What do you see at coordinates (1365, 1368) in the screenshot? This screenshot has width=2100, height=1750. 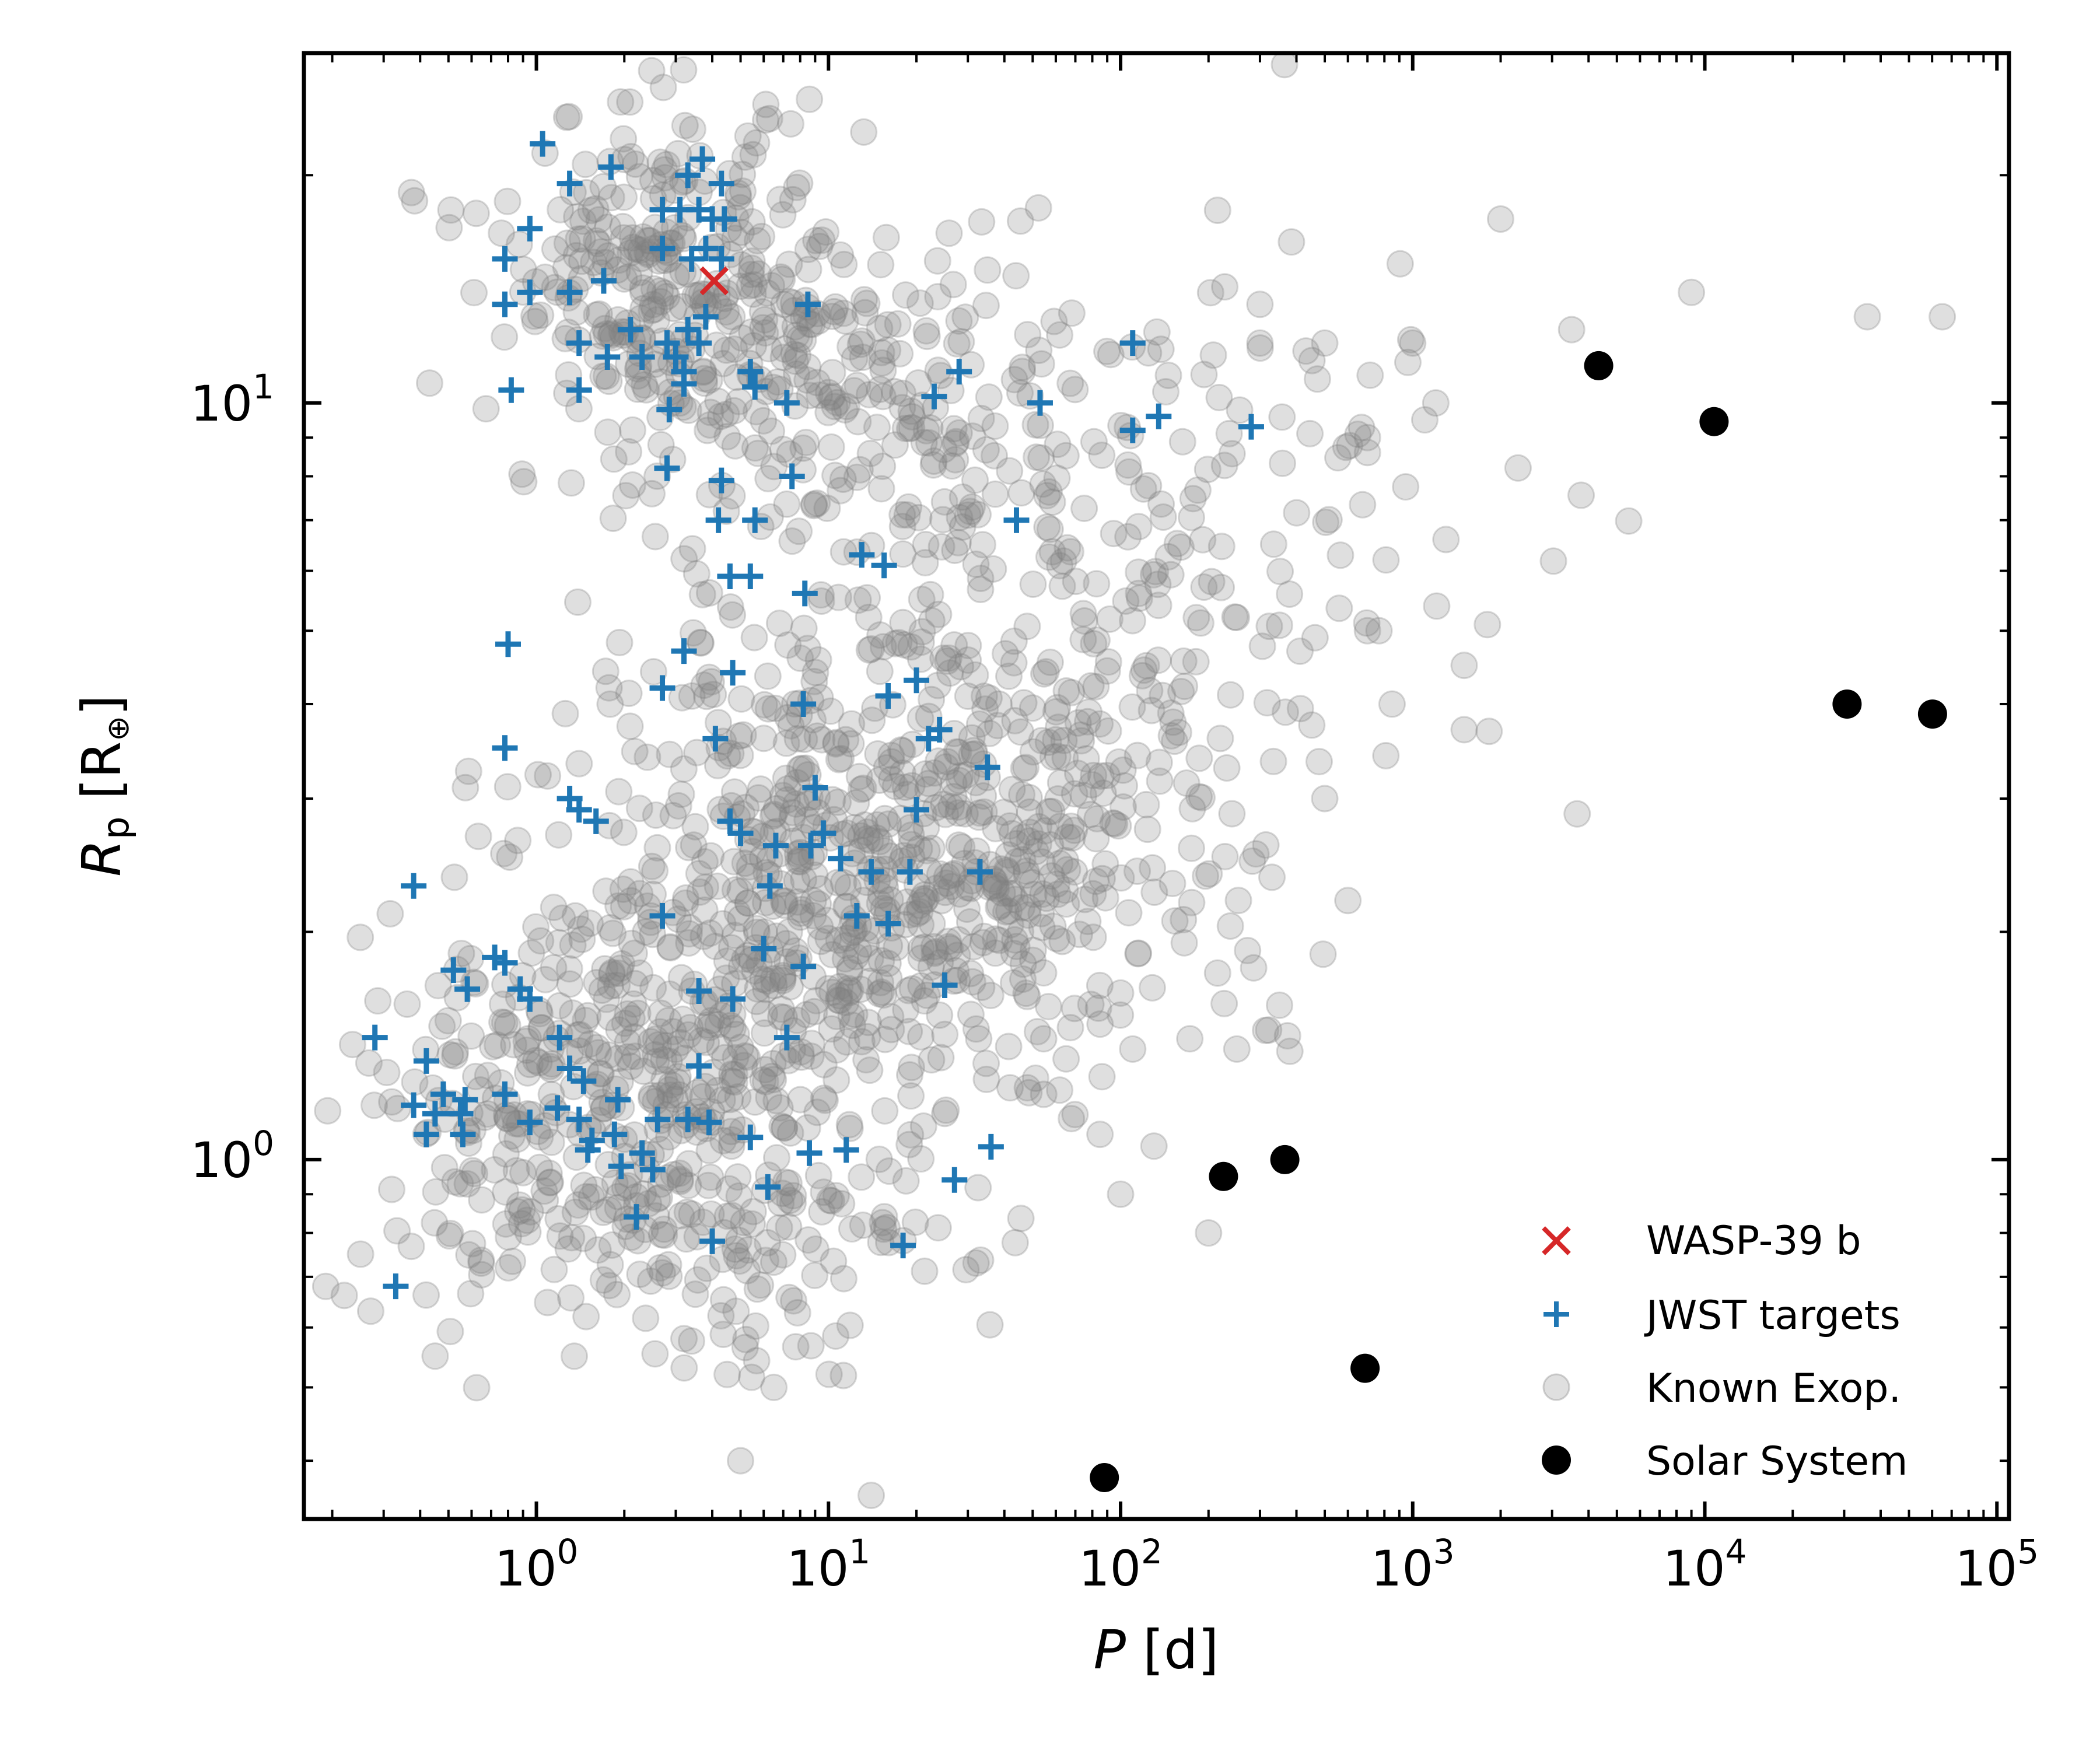 I see `solar-system-point` at bounding box center [1365, 1368].